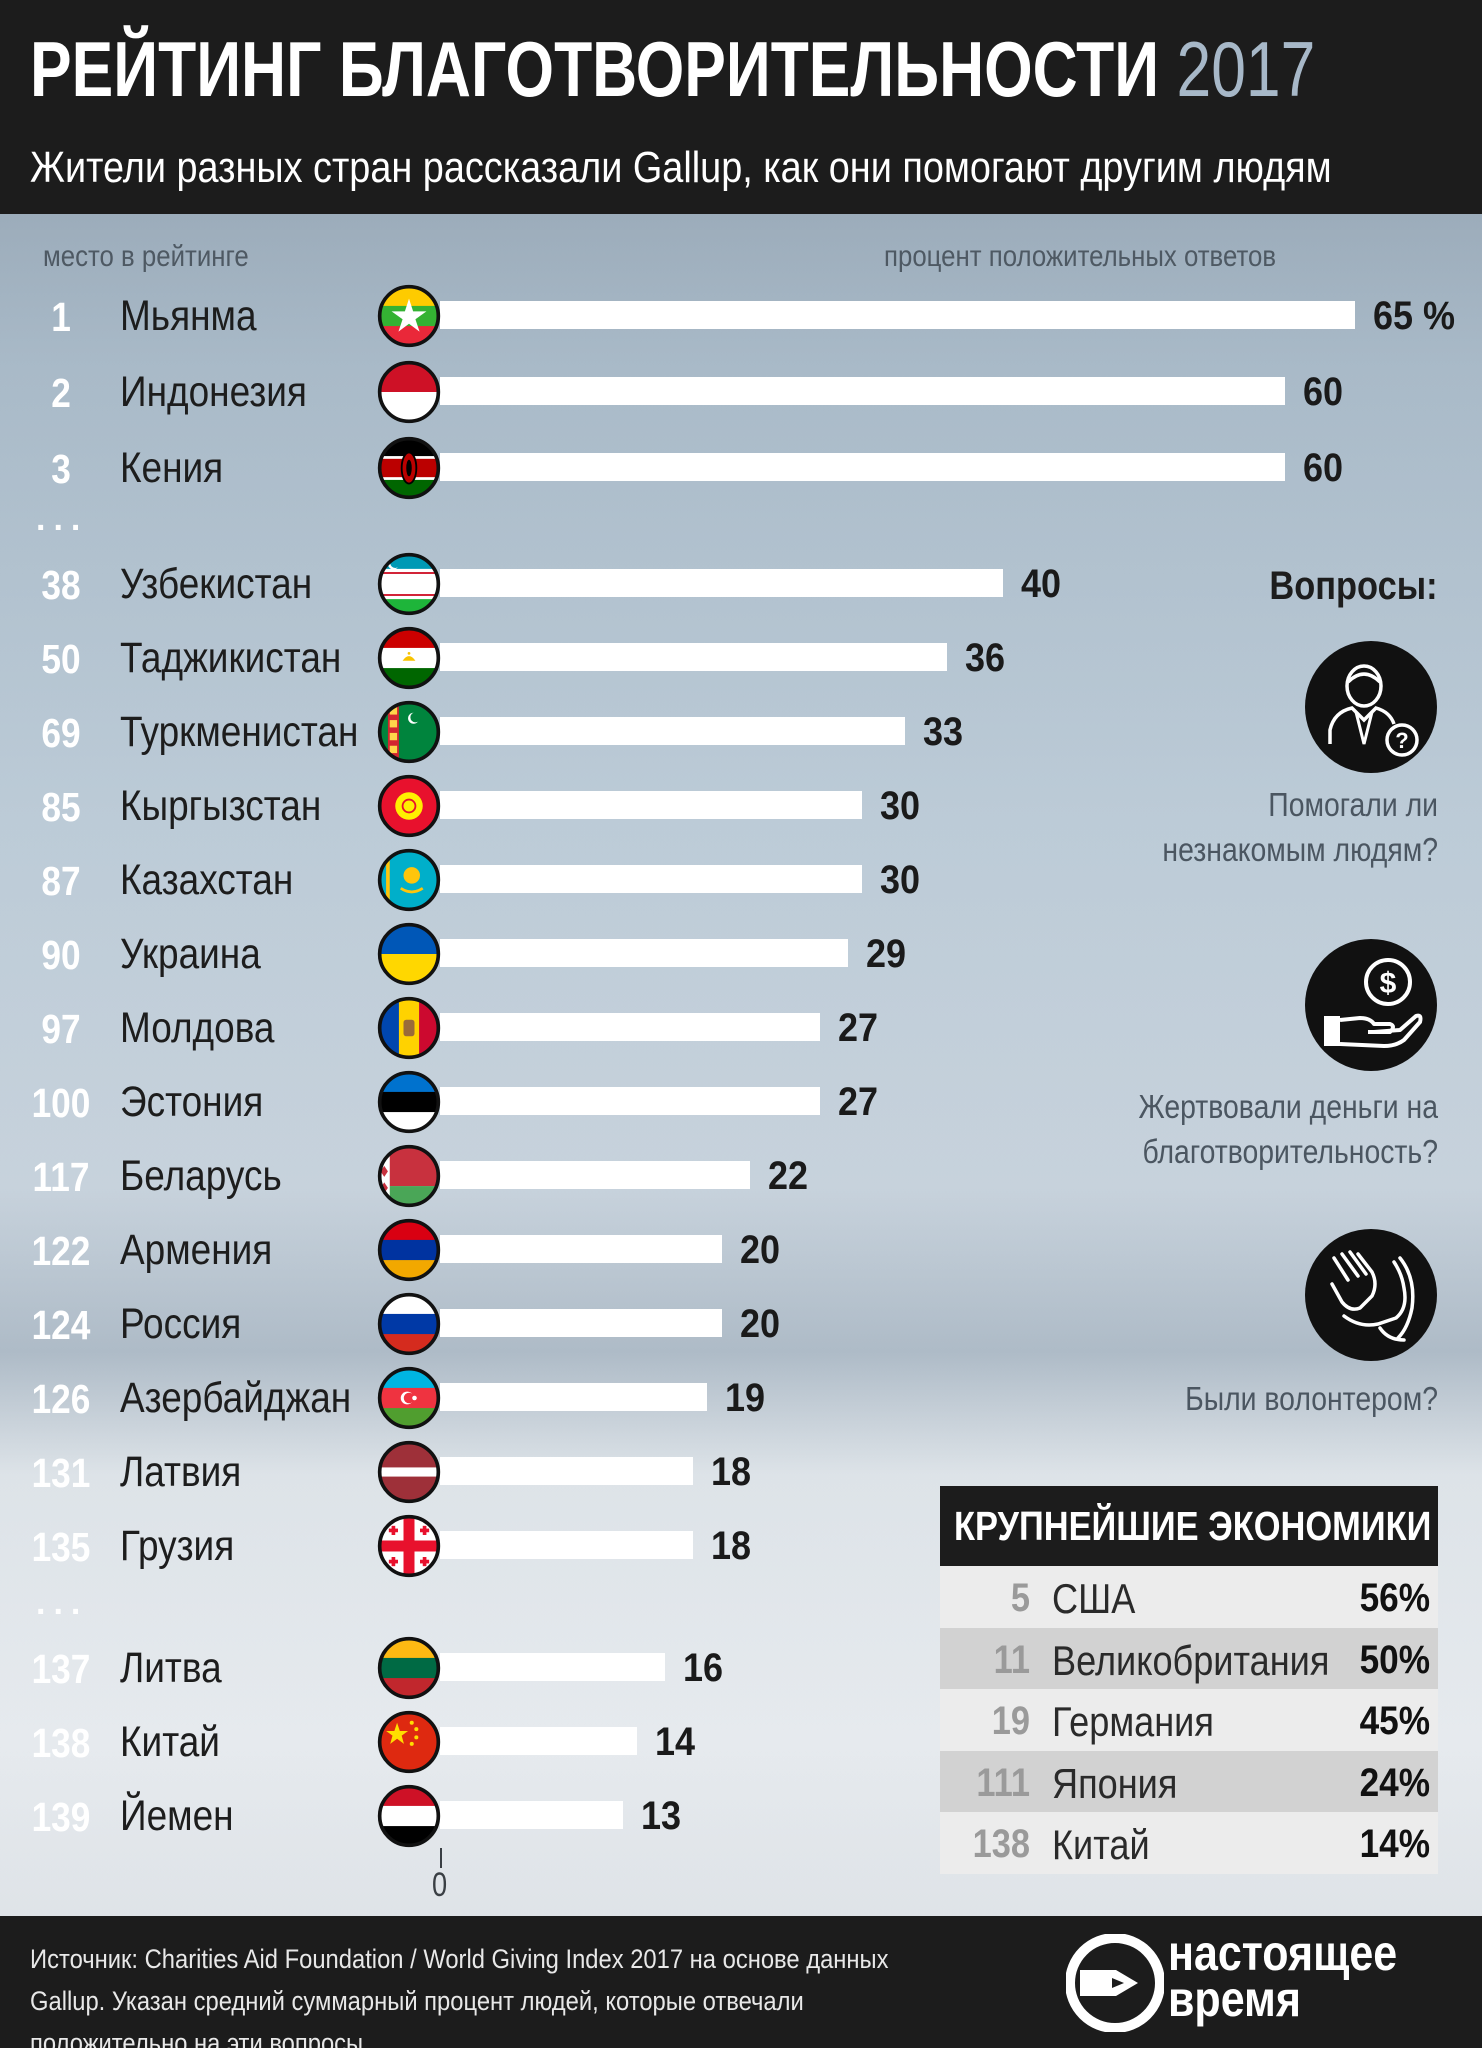 This screenshot has height=2048, width=1482. Describe the element at coordinates (1394, 1721) in the screenshot. I see `economy-percent: 45%` at that location.